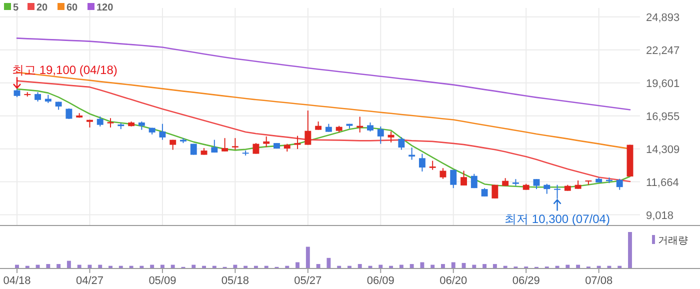  Describe the element at coordinates (454, 281) in the screenshot. I see `x-tick-label: 06/20` at that location.